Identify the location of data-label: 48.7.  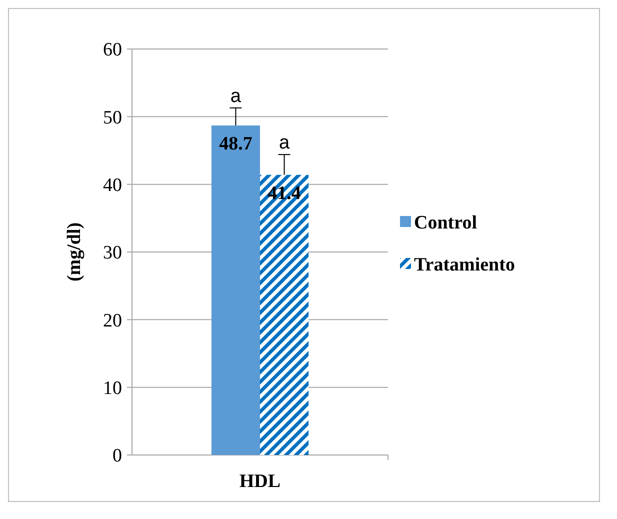
(236, 143).